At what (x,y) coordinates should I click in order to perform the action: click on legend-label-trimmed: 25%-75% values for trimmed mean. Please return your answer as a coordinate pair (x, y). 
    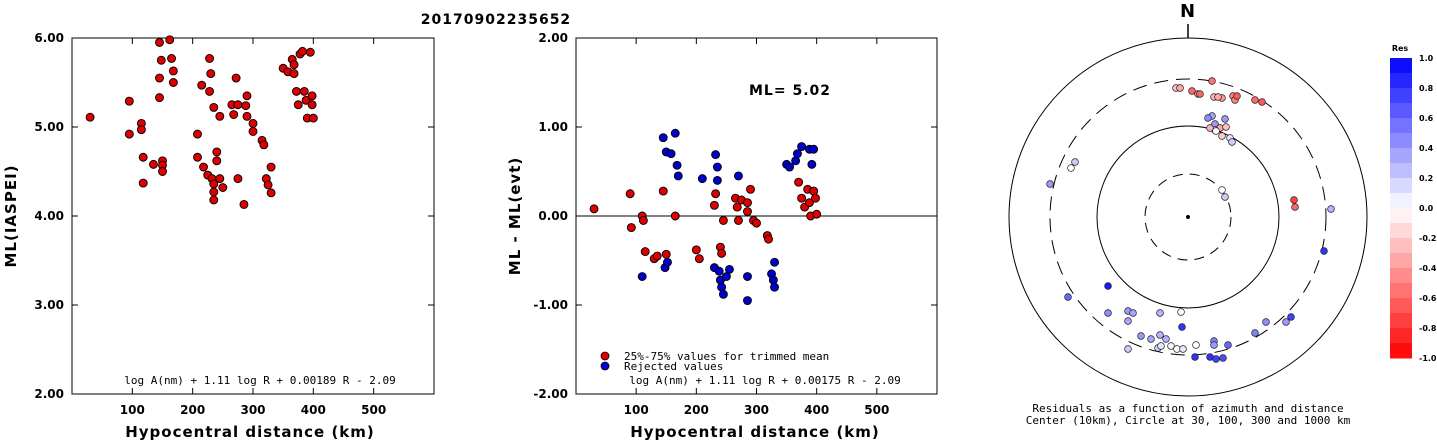
    Looking at the image, I should click on (726, 356).